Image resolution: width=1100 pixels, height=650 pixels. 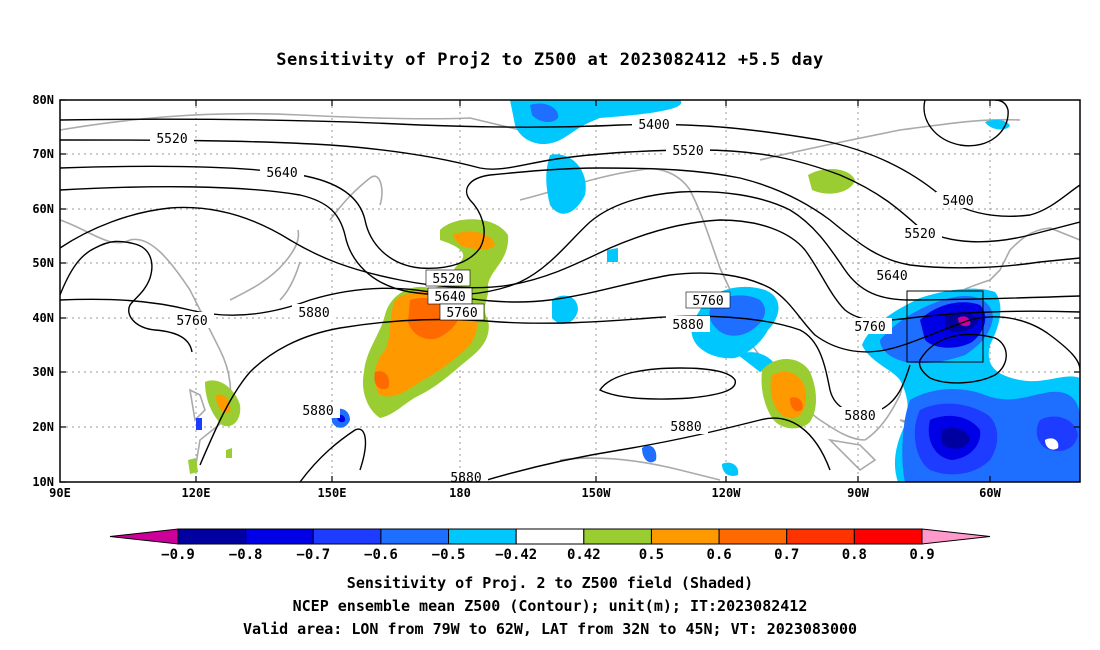 What do you see at coordinates (597, 493) in the screenshot?
I see `lon-label: 150W` at bounding box center [597, 493].